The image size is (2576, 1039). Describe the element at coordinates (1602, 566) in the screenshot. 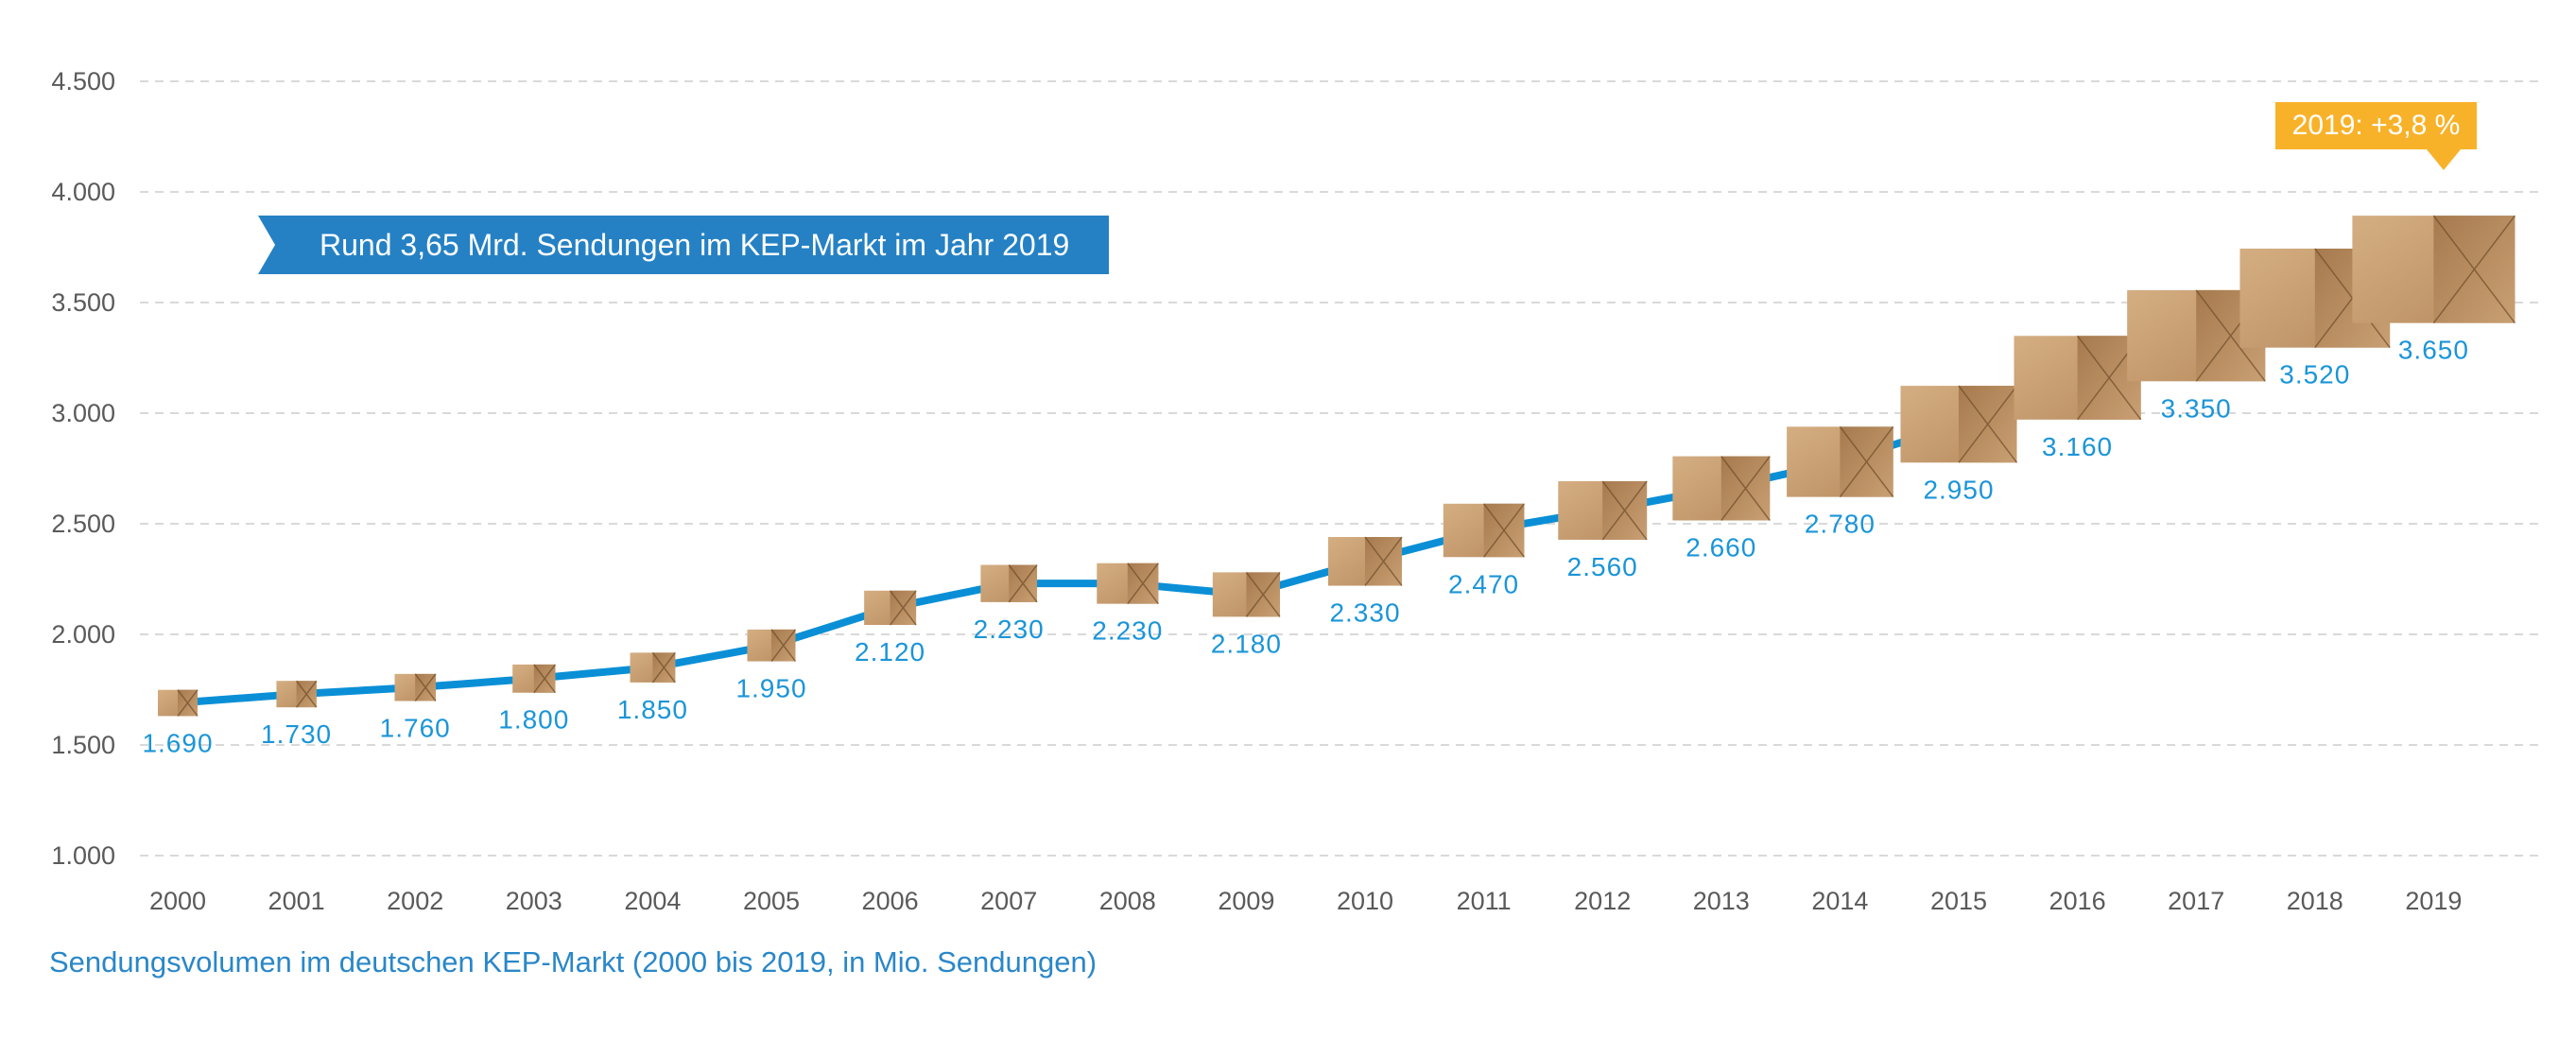

I see `data-label: 2.560` at that location.